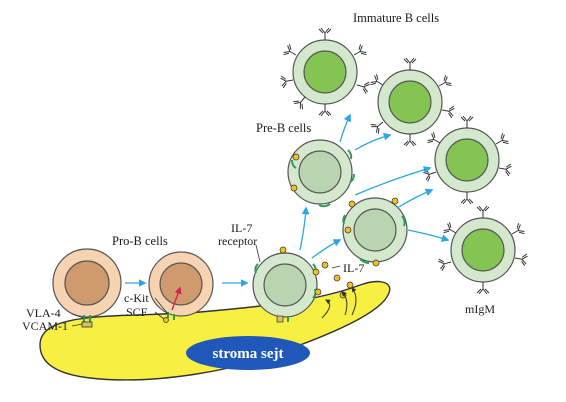 The width and height of the screenshot is (566, 402). Describe the element at coordinates (396, 18) in the screenshot. I see `immature-b-cells-title: Immature B cells` at that location.